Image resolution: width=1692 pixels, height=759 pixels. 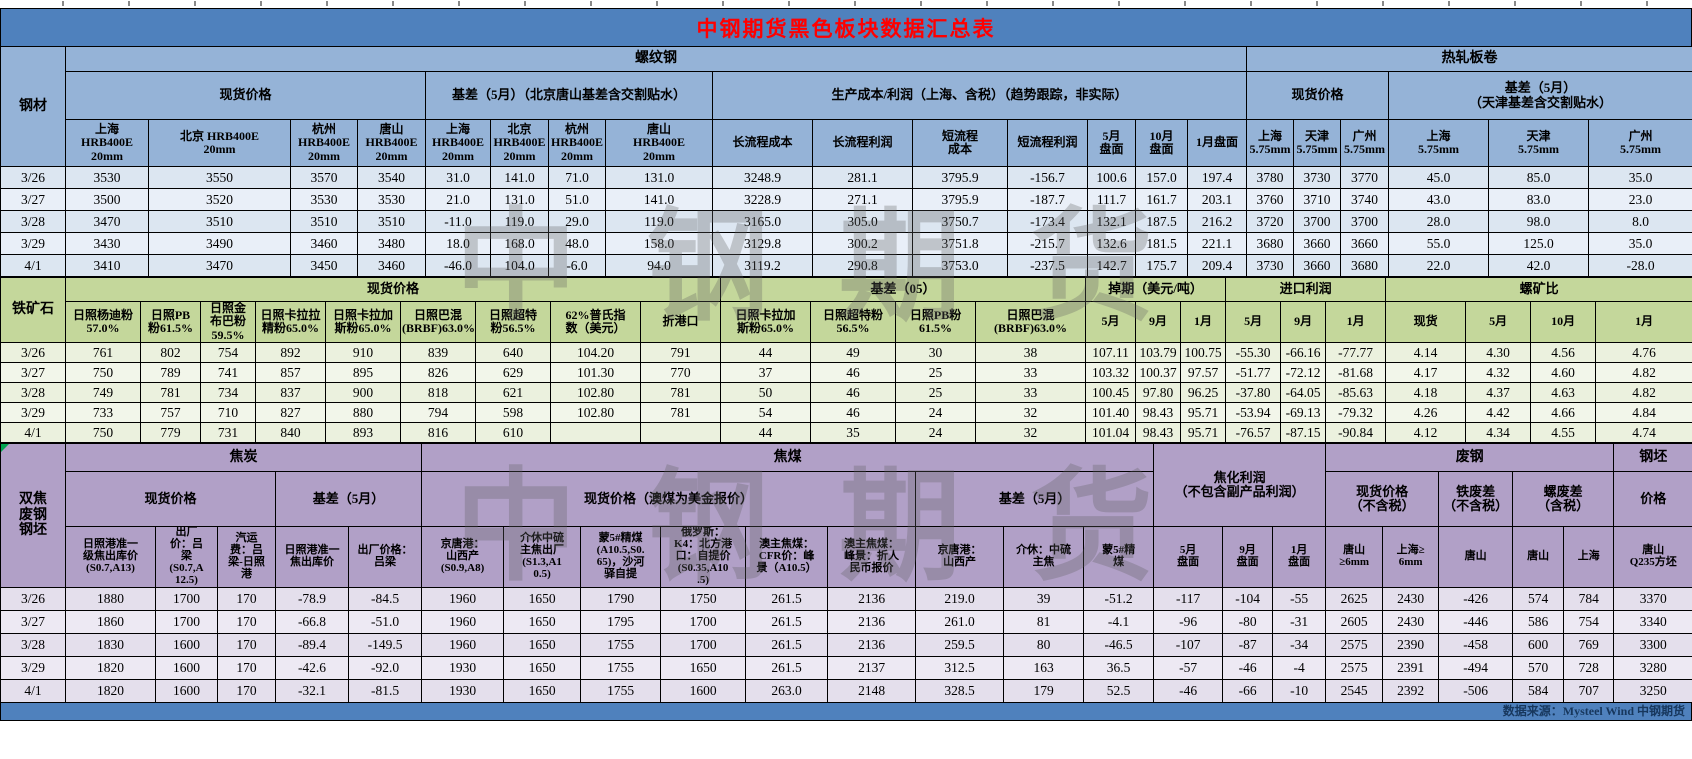 What do you see at coordinates (1047, 221) in the screenshot?
I see `data-cell: -173.4` at bounding box center [1047, 221].